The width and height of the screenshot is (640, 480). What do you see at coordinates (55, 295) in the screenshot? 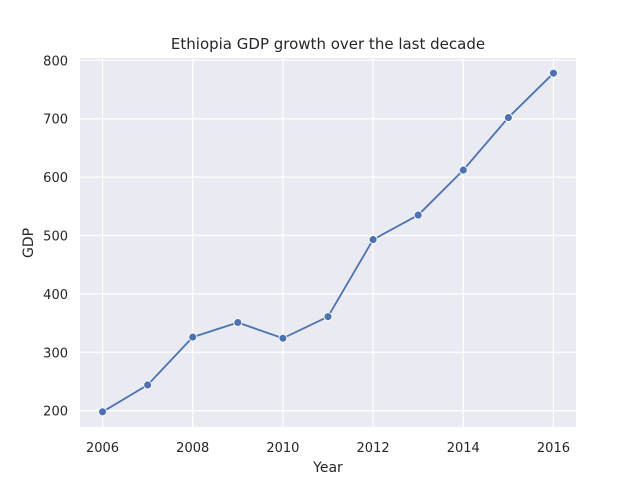
I see `y-tick-label: 400` at bounding box center [55, 295].